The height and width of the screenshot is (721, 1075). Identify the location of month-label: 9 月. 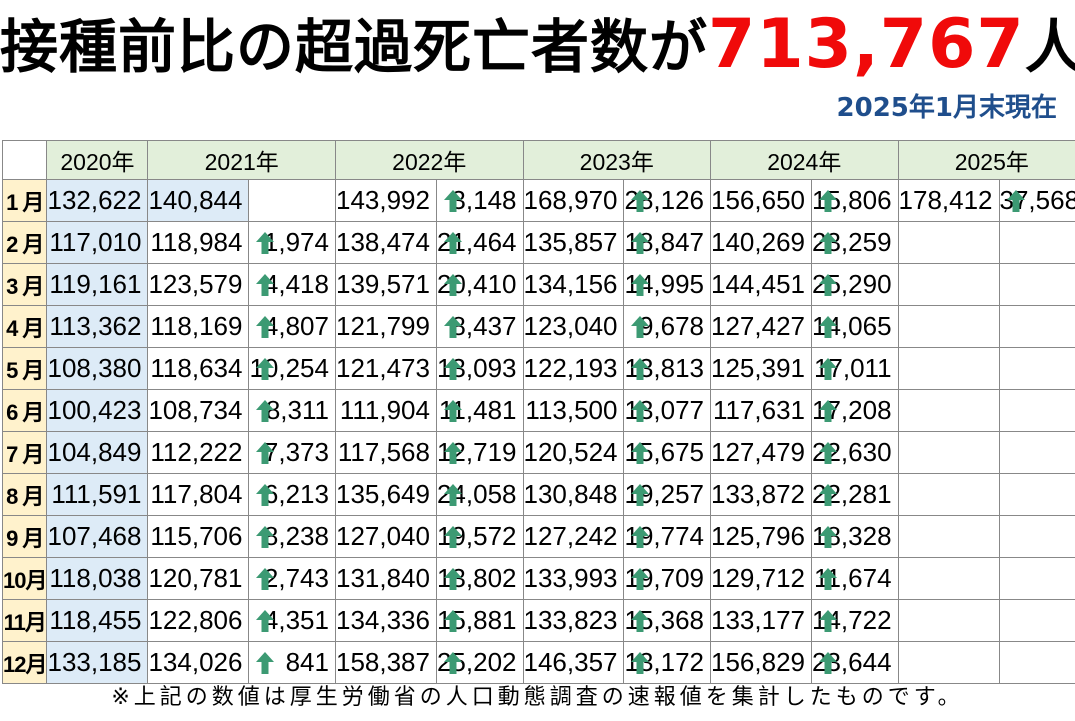
(24, 536).